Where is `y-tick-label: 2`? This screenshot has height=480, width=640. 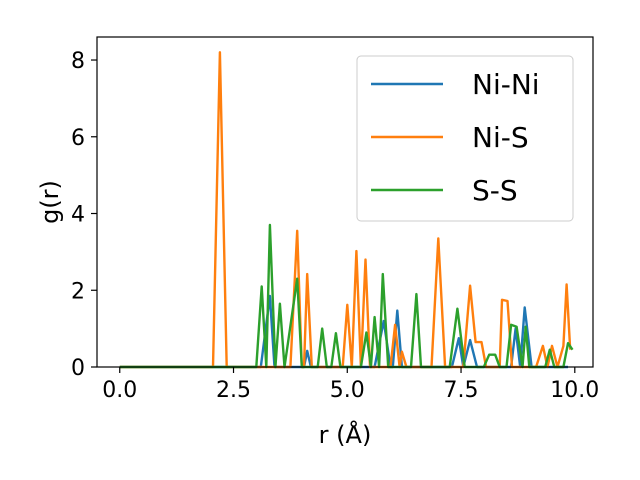 y-tick-label: 2 is located at coordinates (78, 291).